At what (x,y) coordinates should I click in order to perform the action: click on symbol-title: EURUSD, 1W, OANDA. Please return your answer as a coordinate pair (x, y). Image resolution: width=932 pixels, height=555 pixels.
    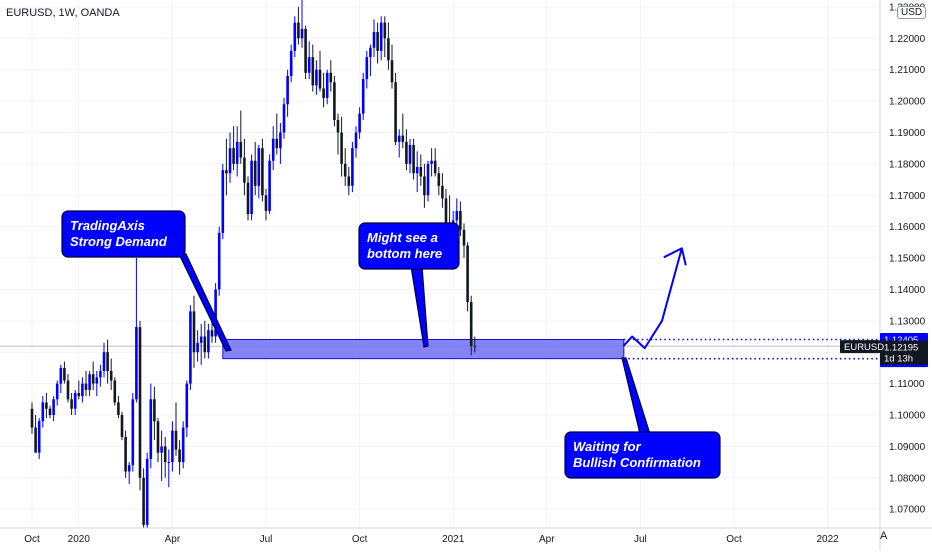
    Looking at the image, I should click on (63, 13).